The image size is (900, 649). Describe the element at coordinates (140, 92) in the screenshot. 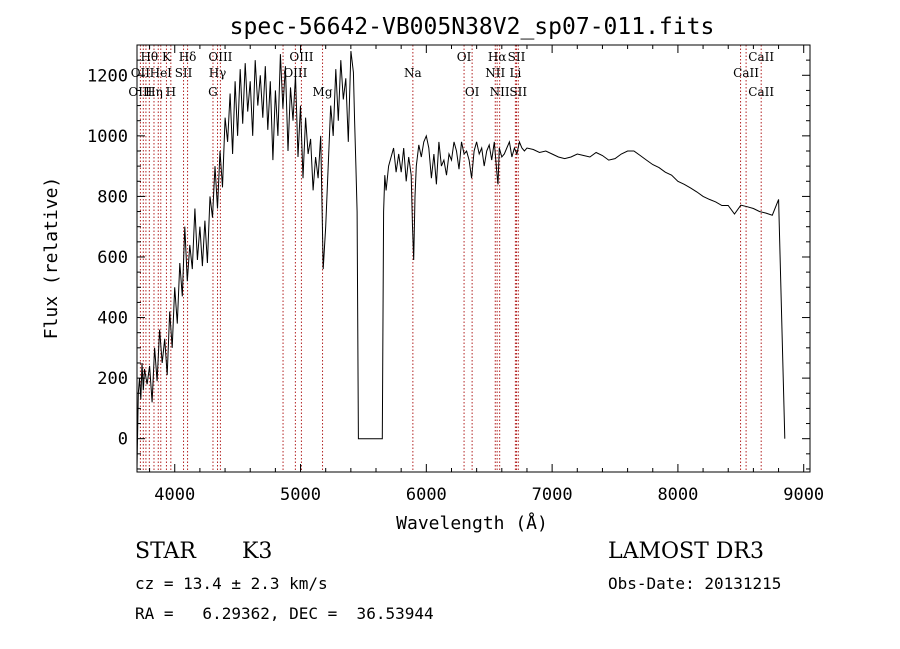

I see `line-label-6: OIII` at that location.